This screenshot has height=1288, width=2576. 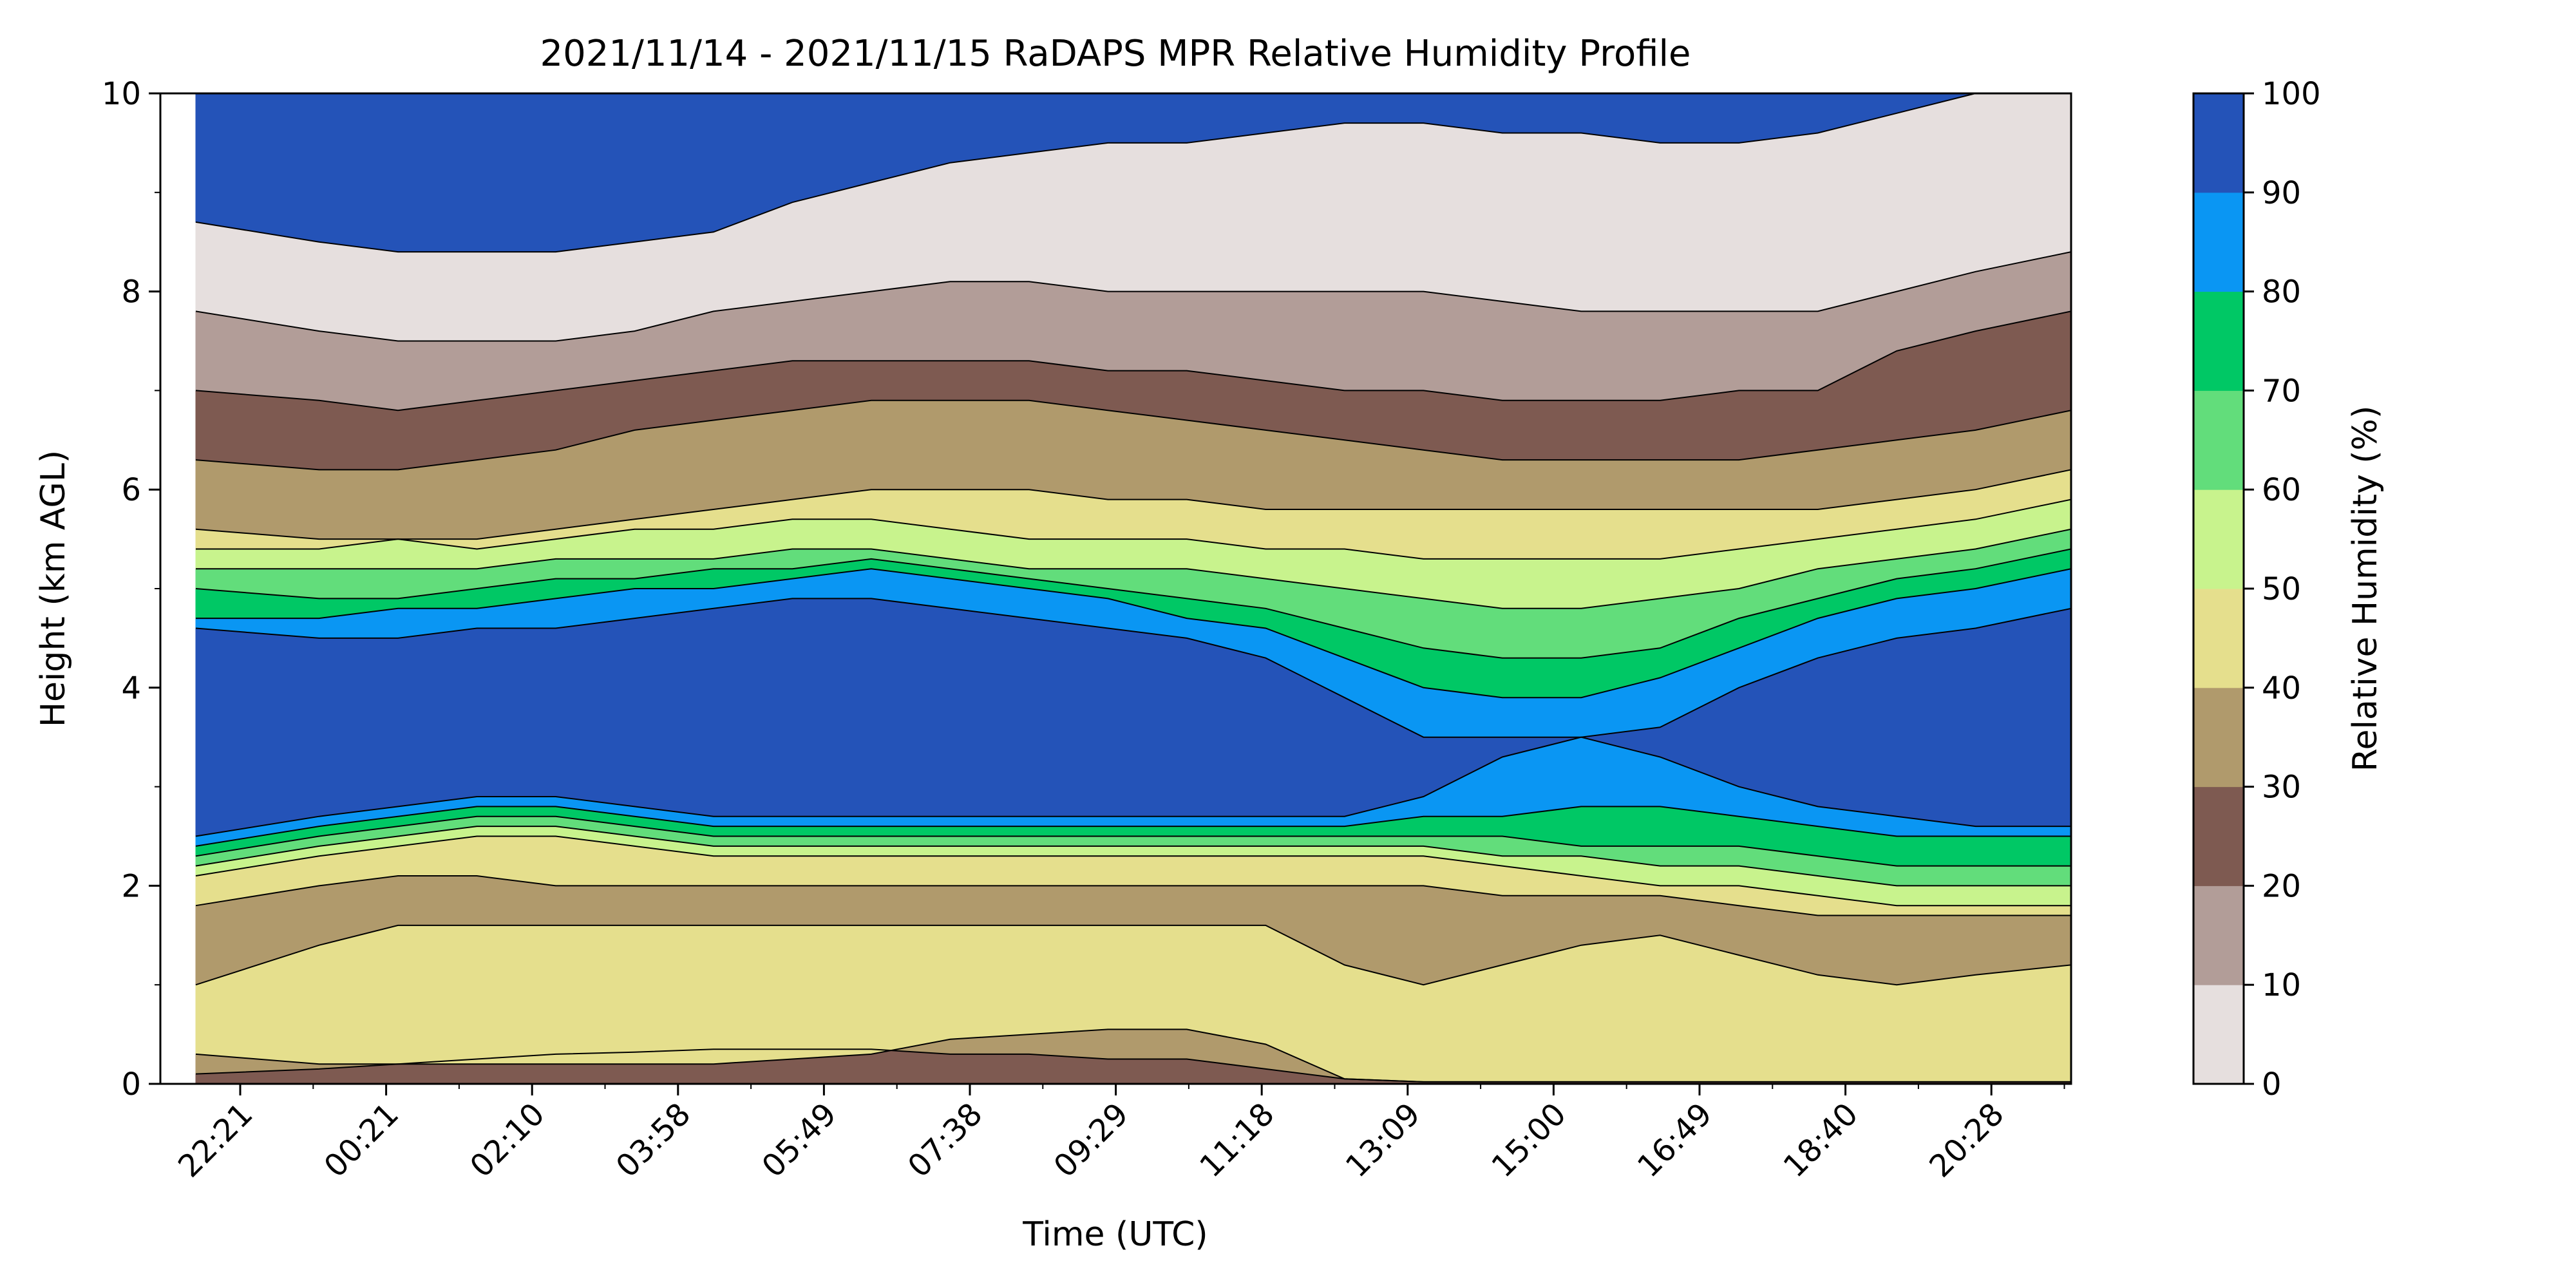 I want to click on y-tick-label: 4, so click(x=131, y=688).